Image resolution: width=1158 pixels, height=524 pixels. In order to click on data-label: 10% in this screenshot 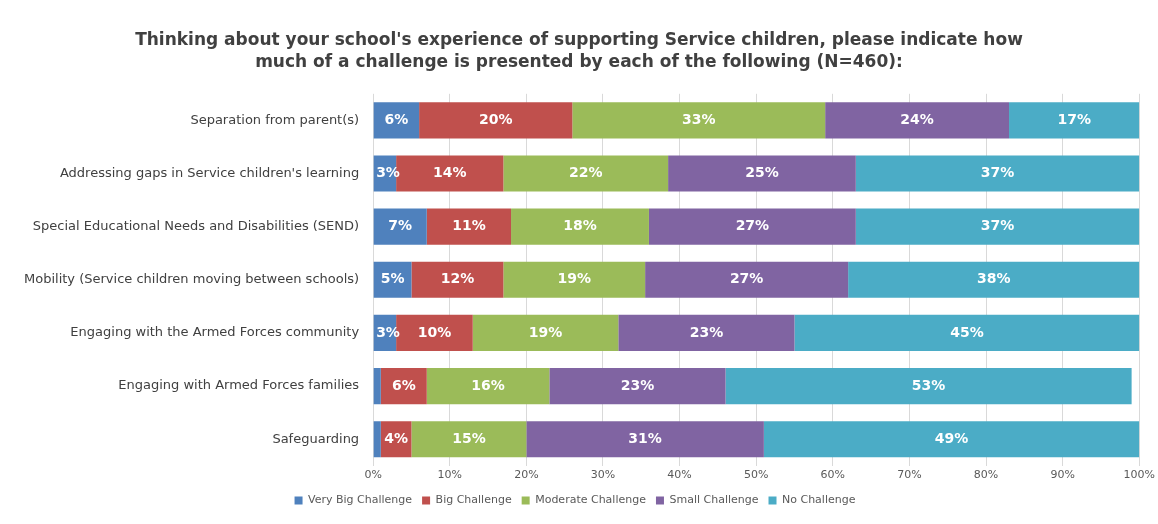, I will do `click(434, 331)`.